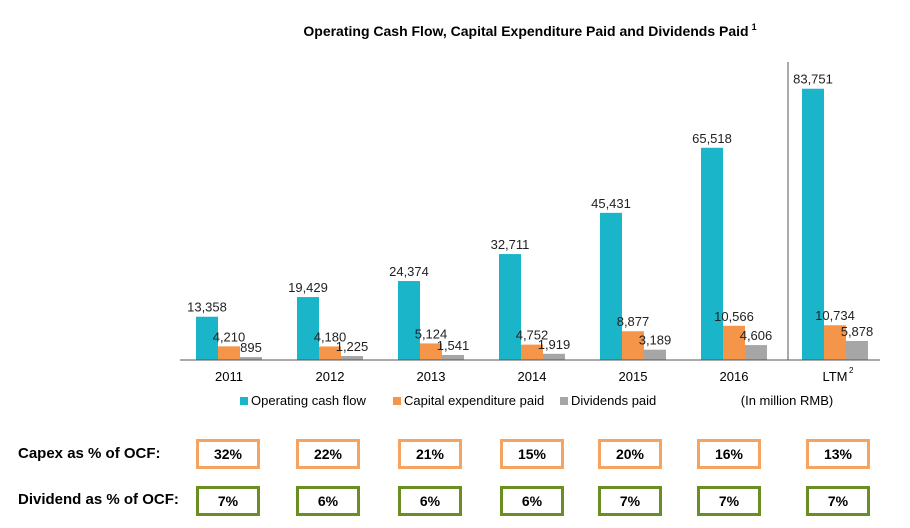 The image size is (910, 528). Describe the element at coordinates (397, 401) in the screenshot. I see `legend-swatch-capital-expenditure-paid` at that location.